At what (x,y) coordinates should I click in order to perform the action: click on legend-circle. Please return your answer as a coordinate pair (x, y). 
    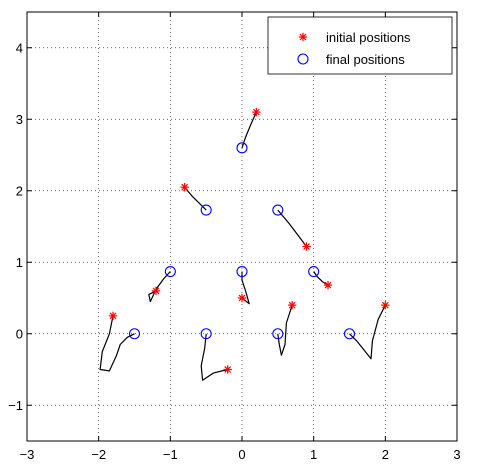
    Looking at the image, I should click on (303, 59).